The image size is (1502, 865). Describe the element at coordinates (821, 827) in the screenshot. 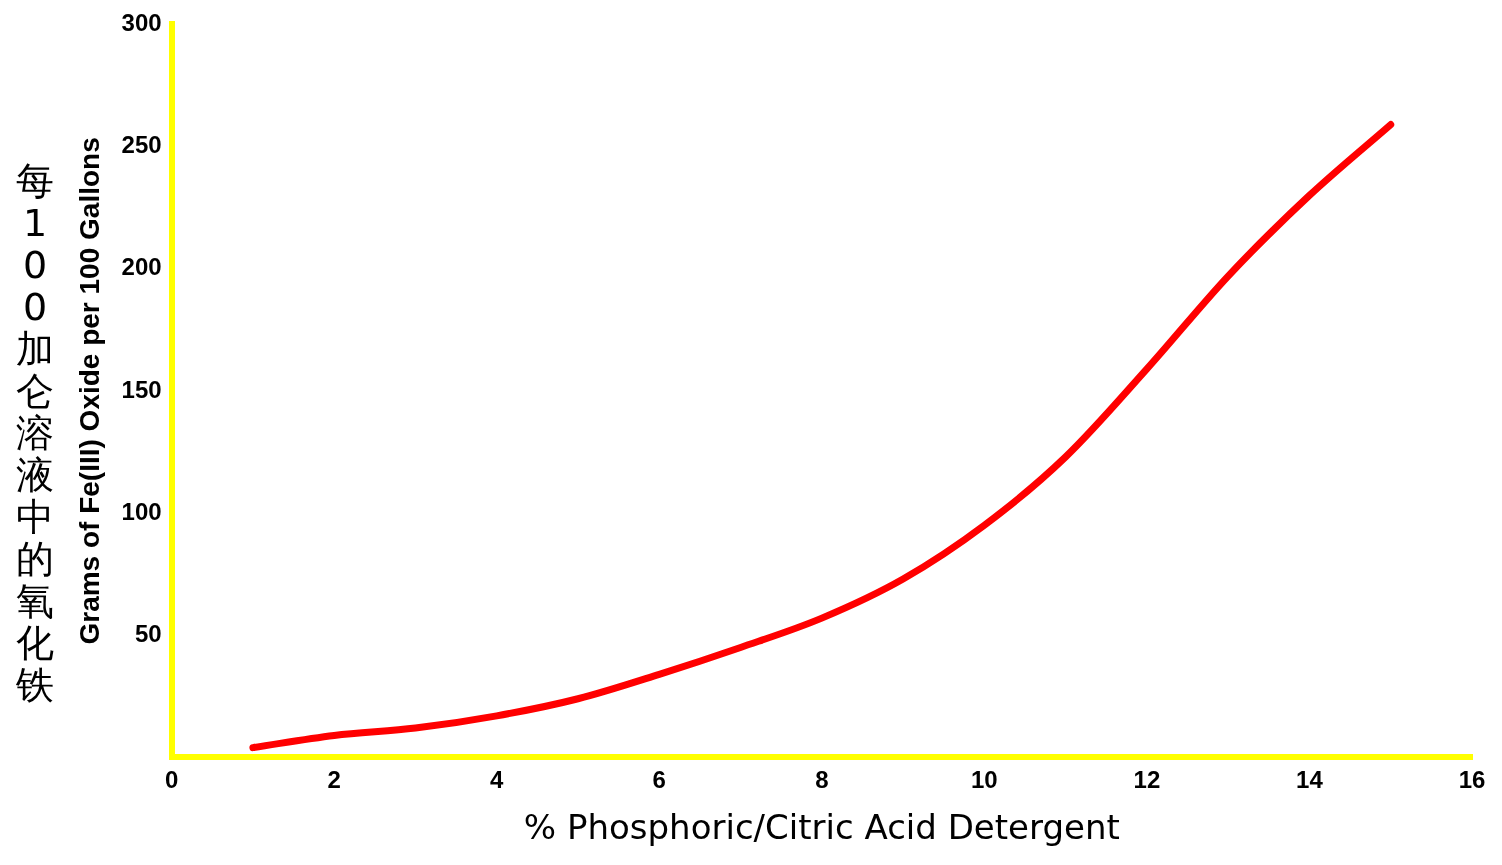

I see `x-axis-title: % Phosphoric/Citric Acid Detergent` at that location.